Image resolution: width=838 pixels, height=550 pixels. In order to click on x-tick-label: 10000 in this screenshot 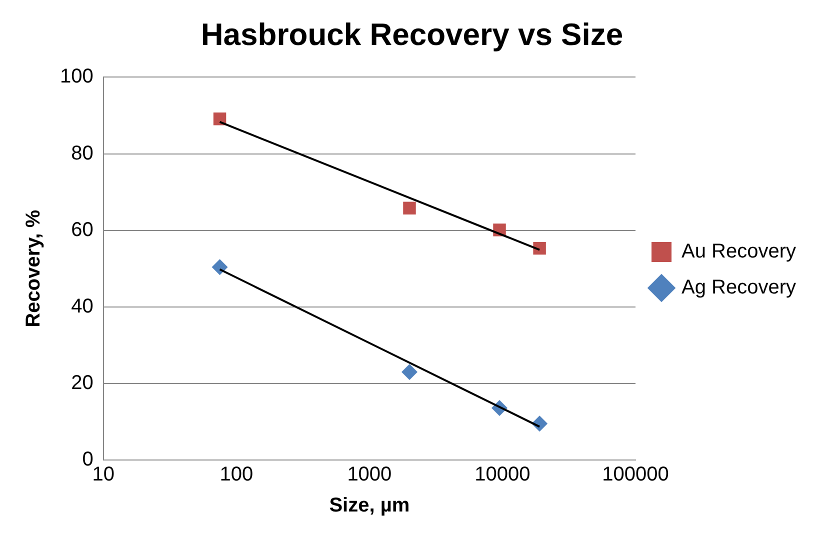, I will do `click(502, 475)`.